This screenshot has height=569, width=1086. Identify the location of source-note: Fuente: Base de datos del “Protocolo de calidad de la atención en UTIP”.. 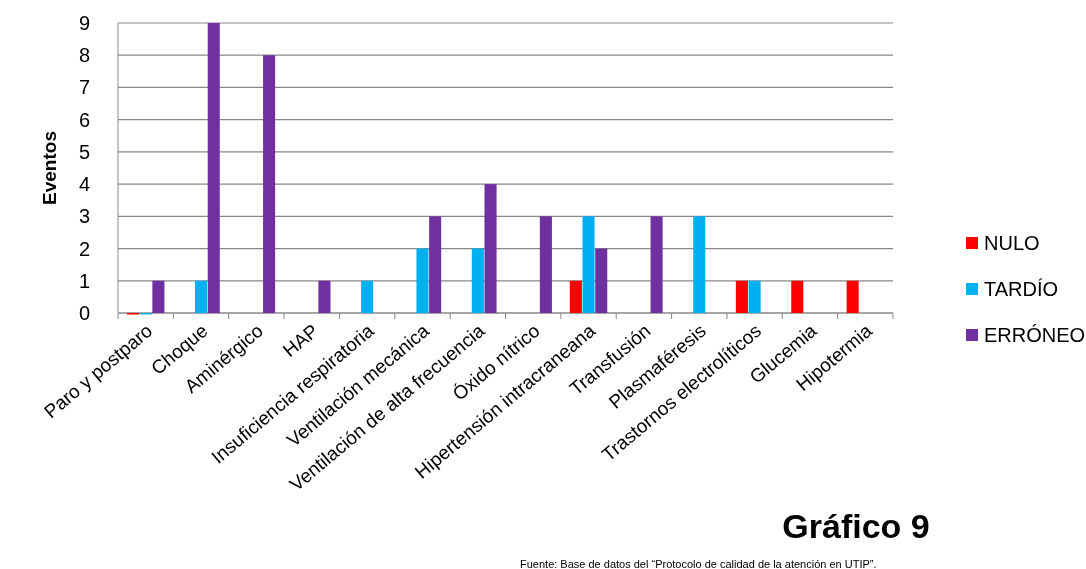
(698, 563).